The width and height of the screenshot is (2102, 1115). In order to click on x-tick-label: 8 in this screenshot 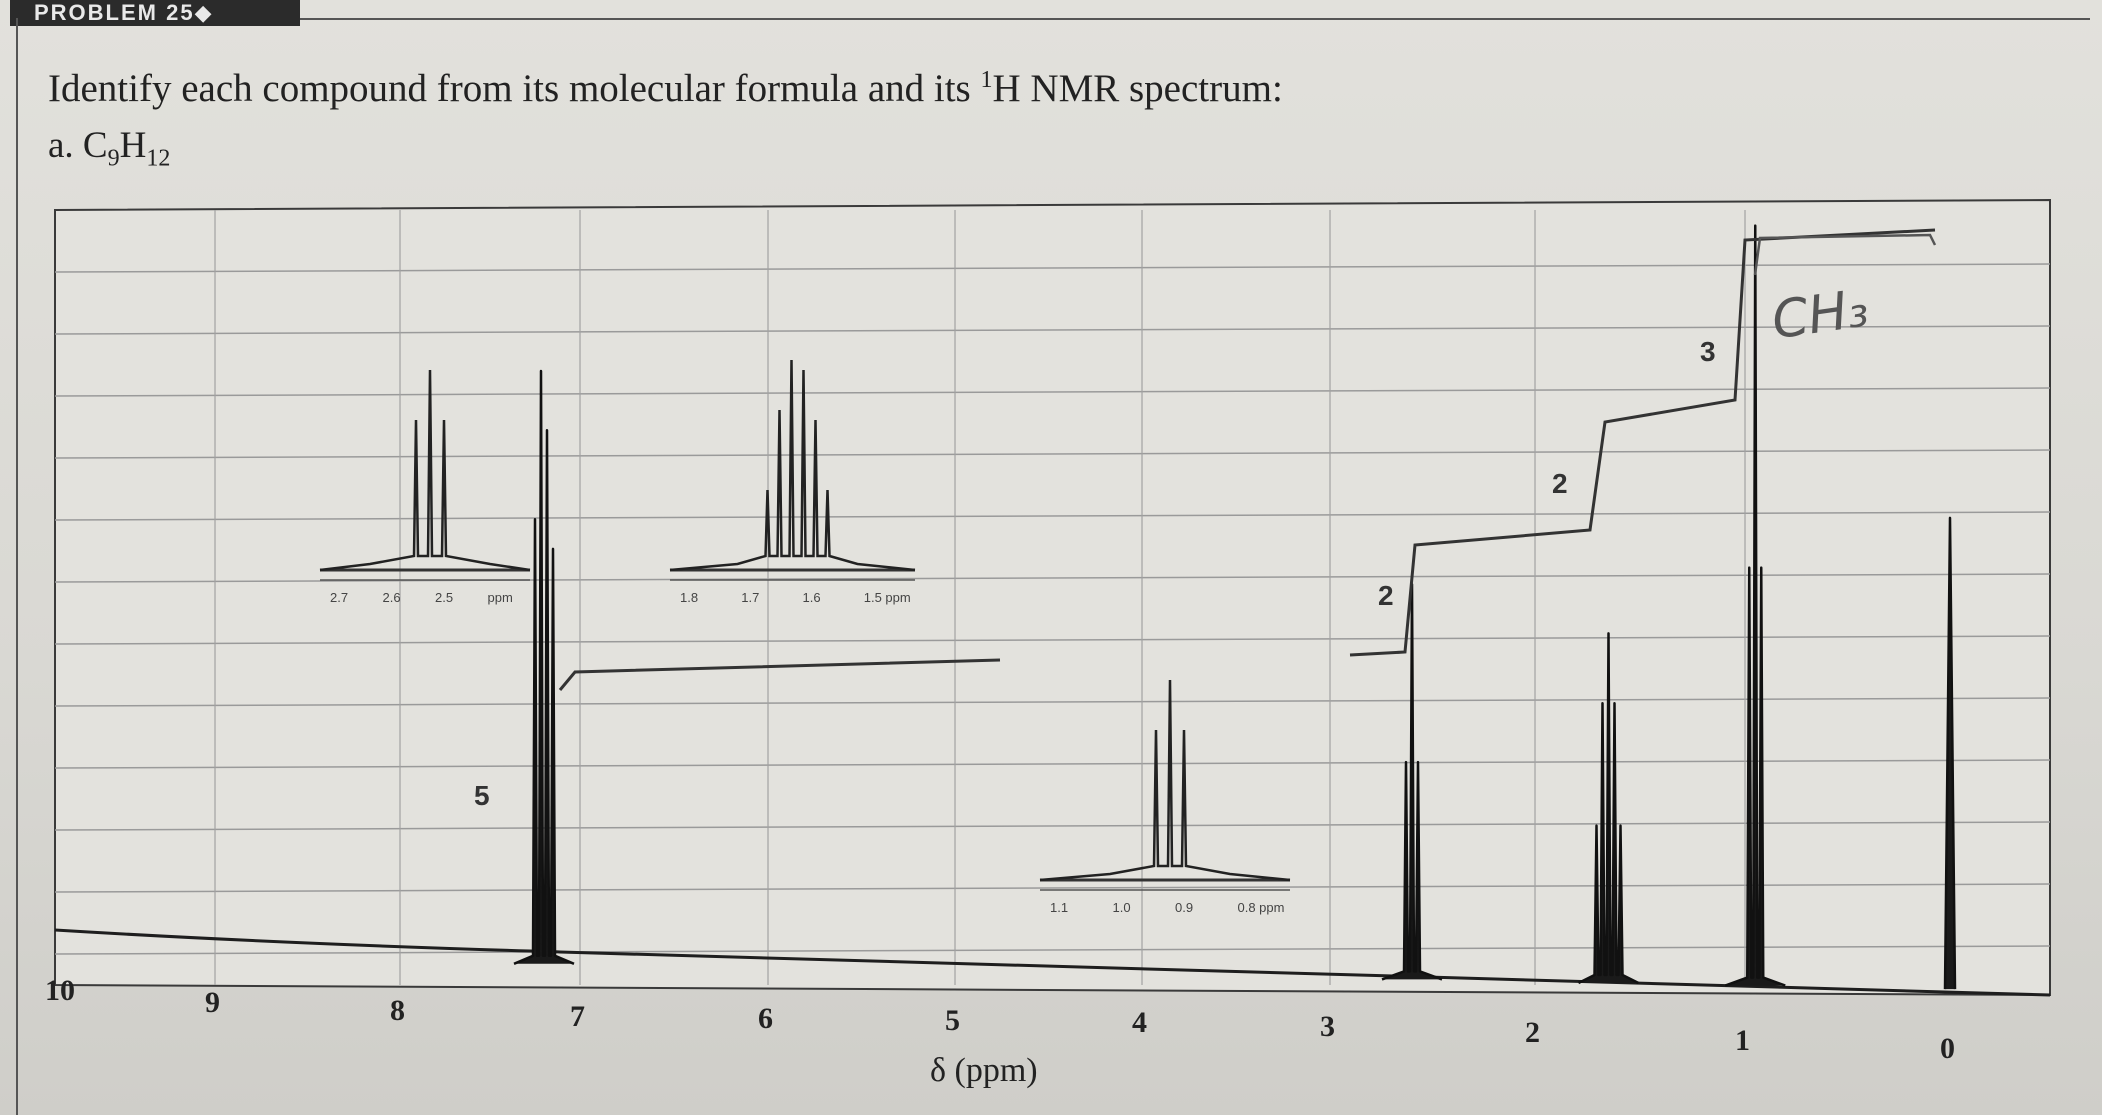, I will do `click(397, 1010)`.